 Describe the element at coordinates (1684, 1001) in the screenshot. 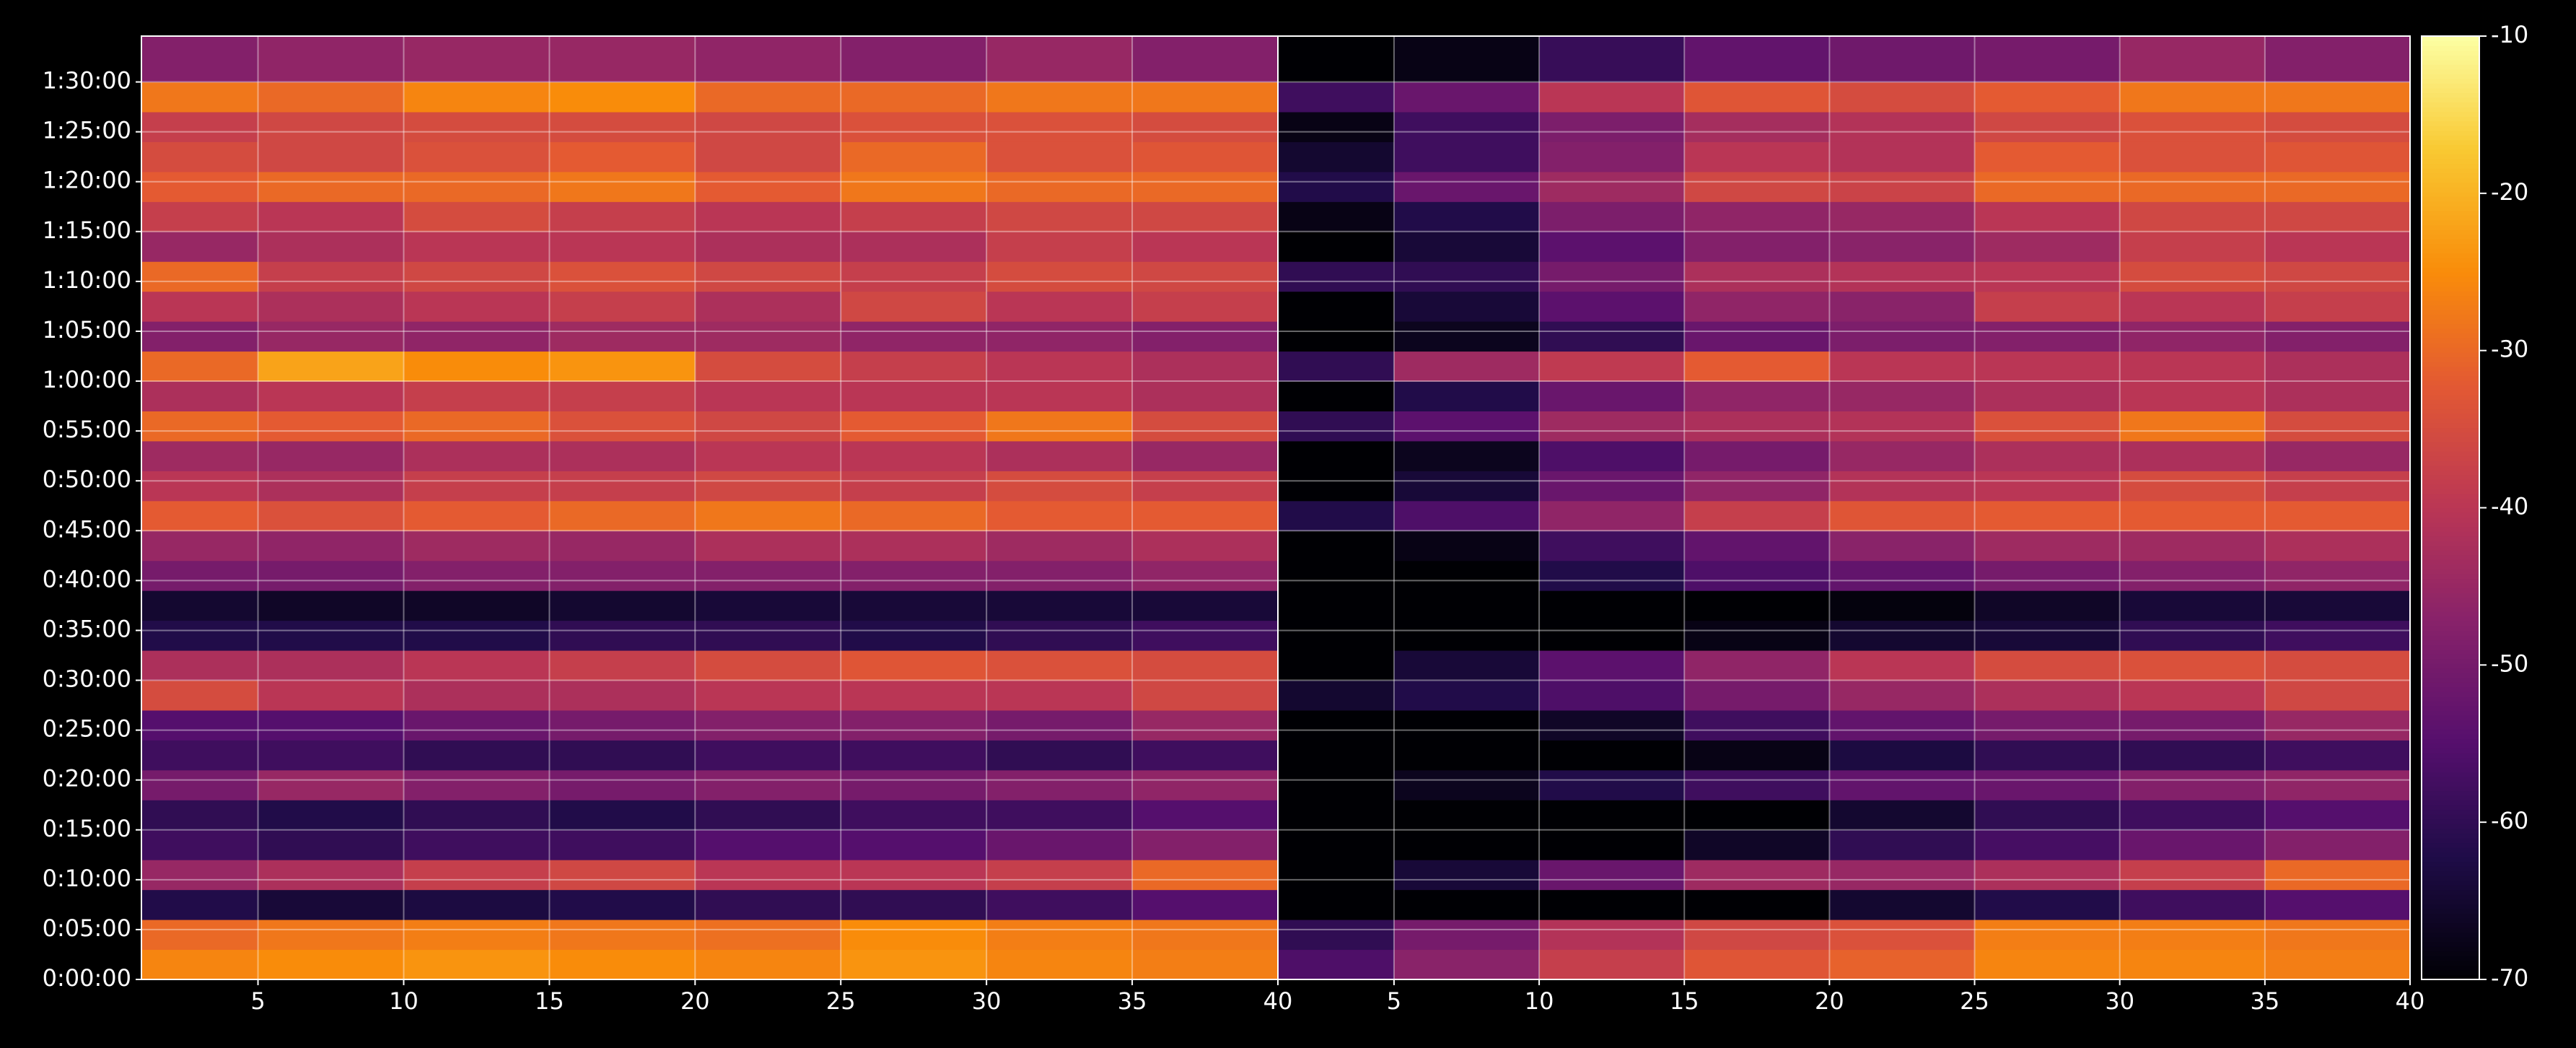

I see `x-tick-label: 15` at that location.